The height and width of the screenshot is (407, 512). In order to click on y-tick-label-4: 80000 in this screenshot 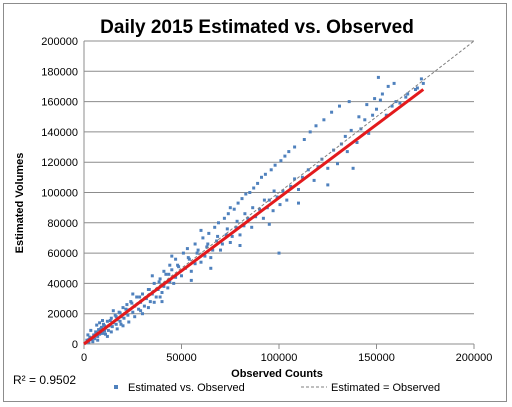, I will do `click(62, 224)`.